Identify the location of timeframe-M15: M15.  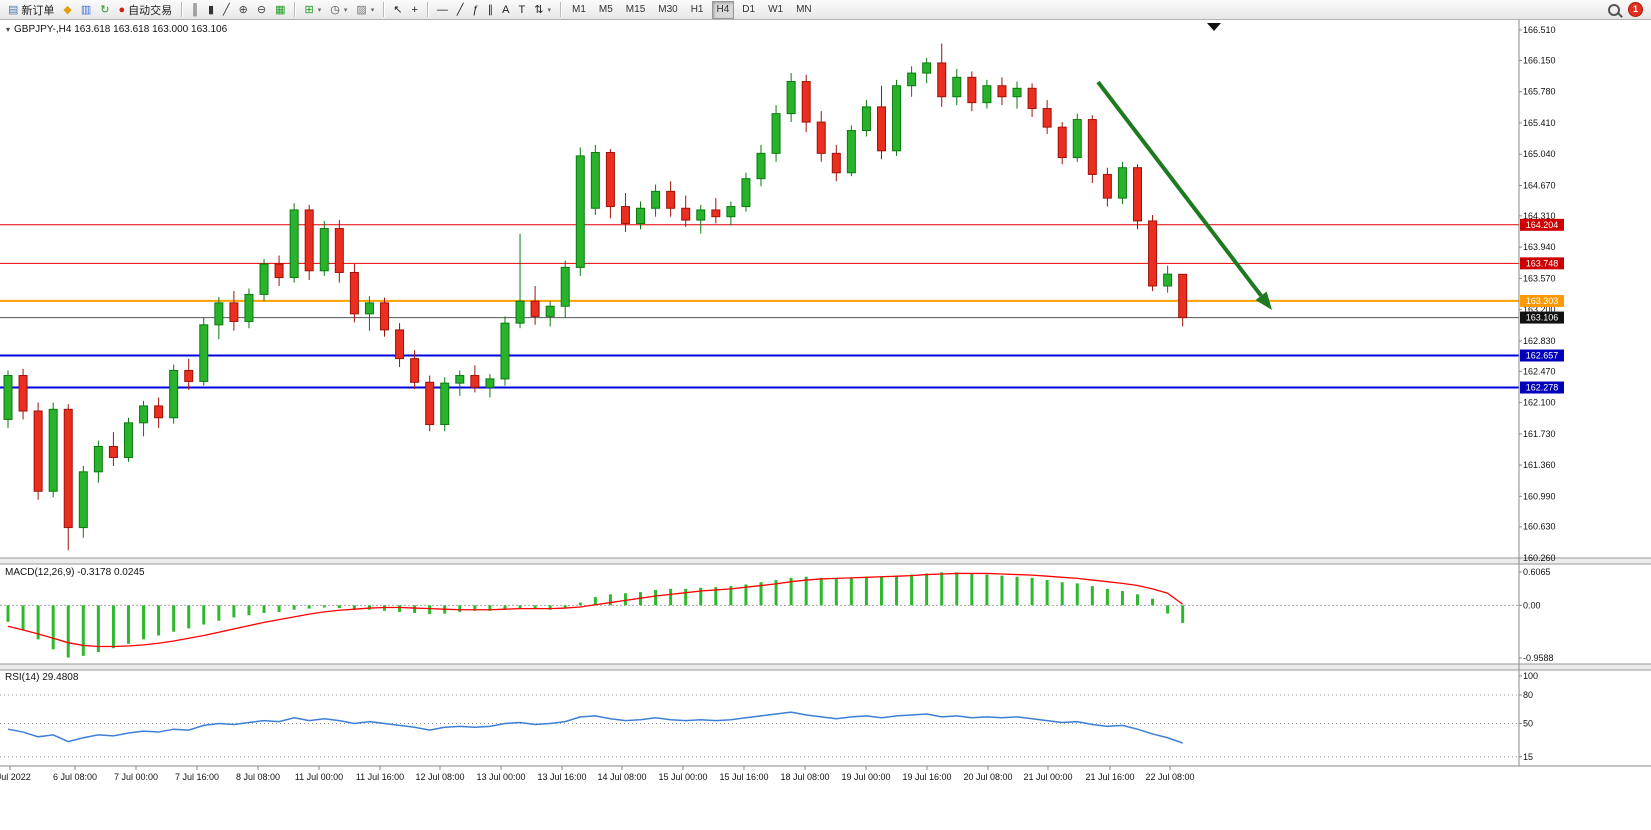
(635, 9).